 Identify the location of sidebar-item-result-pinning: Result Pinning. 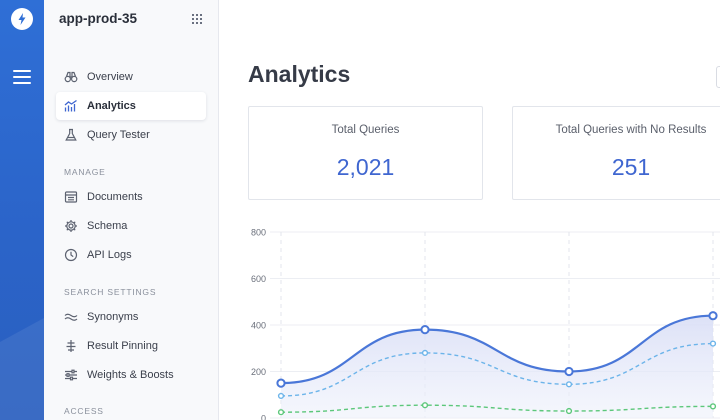
(131, 346).